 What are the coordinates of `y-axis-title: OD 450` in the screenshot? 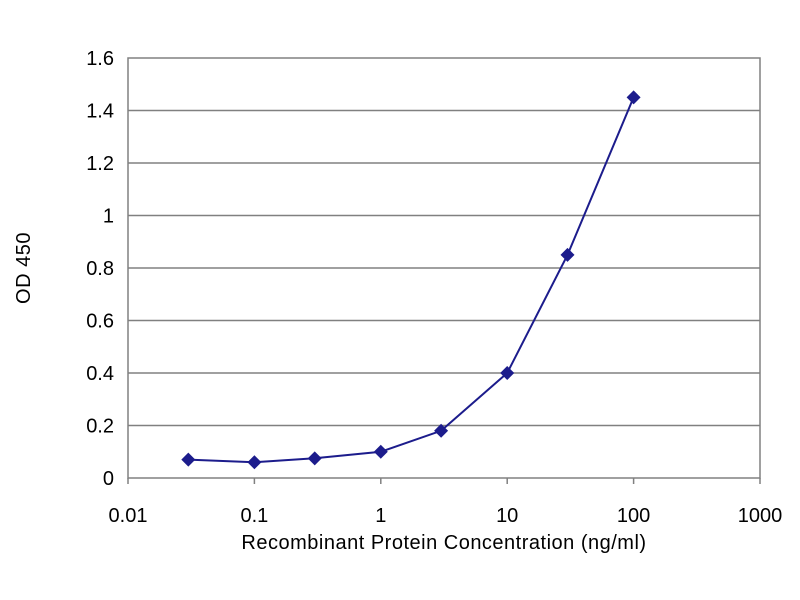 It's located at (24, 268).